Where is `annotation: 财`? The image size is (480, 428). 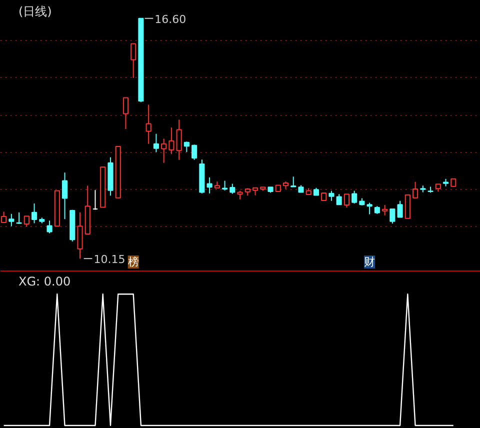 annotation: 财 is located at coordinates (370, 262).